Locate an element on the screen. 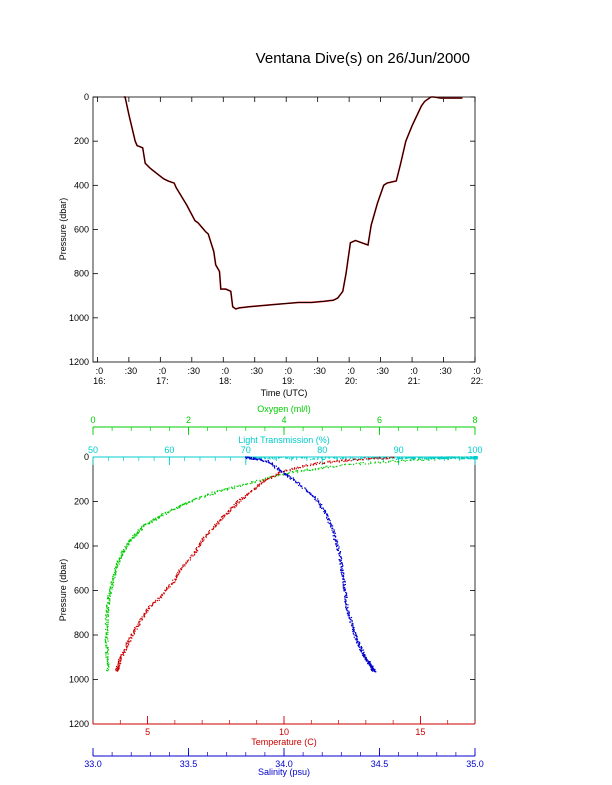 This screenshot has height=785, width=612. param-axis-tick-label: 4 is located at coordinates (283, 420).